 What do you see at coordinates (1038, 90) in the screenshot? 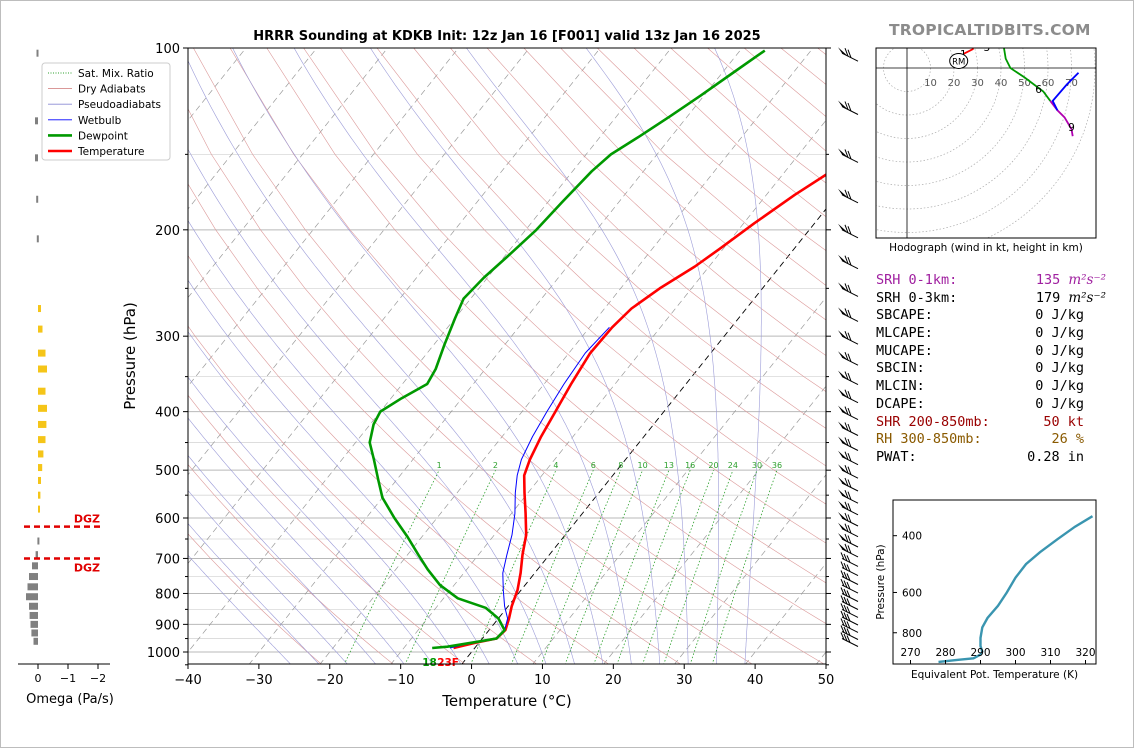
I see `hodograph-height-label: 6` at bounding box center [1038, 90].